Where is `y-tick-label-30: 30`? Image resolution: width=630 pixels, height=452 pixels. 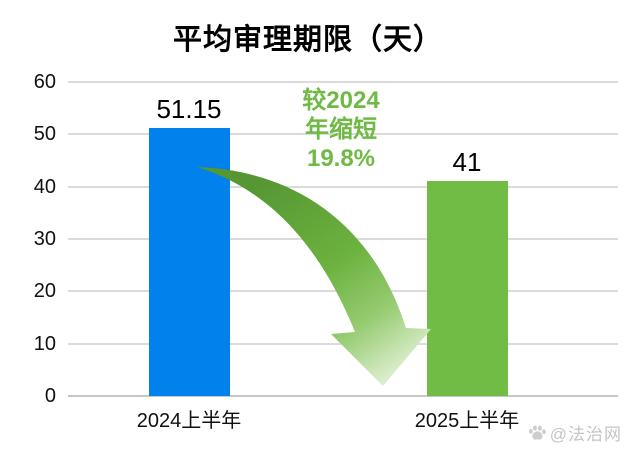
y-tick-label-30: 30 is located at coordinates (44, 239).